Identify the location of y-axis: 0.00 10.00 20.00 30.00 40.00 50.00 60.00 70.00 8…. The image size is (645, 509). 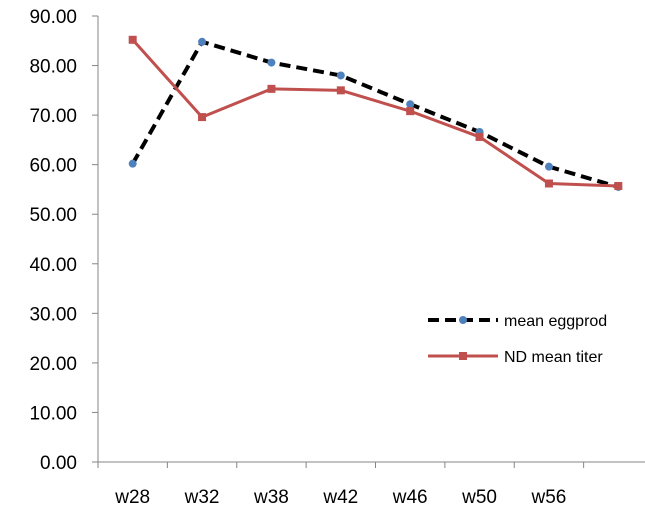
(64, 240).